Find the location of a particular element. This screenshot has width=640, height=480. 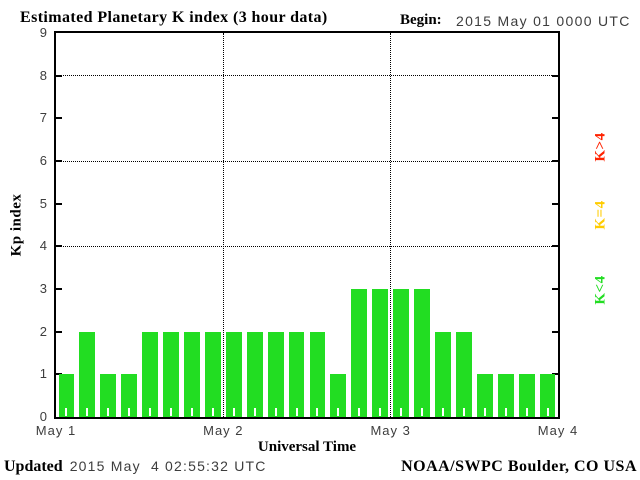

gridline-k8 is located at coordinates (307, 76).